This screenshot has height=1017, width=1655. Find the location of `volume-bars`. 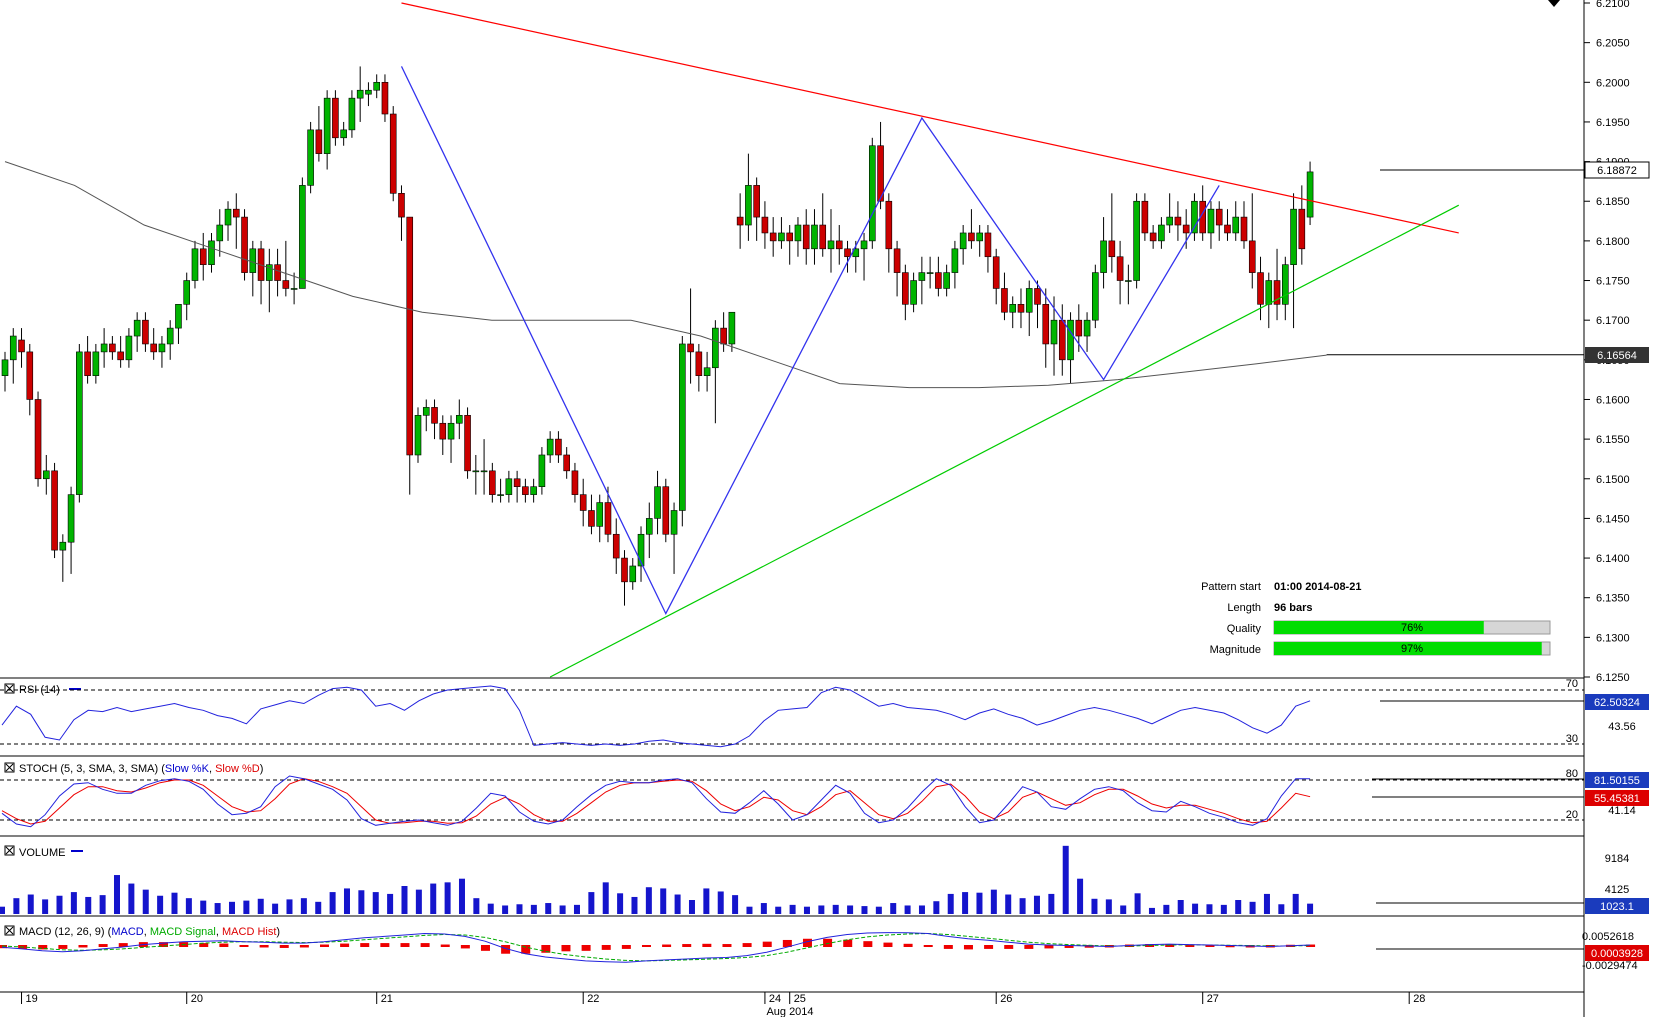

volume-bars is located at coordinates (657, 879).